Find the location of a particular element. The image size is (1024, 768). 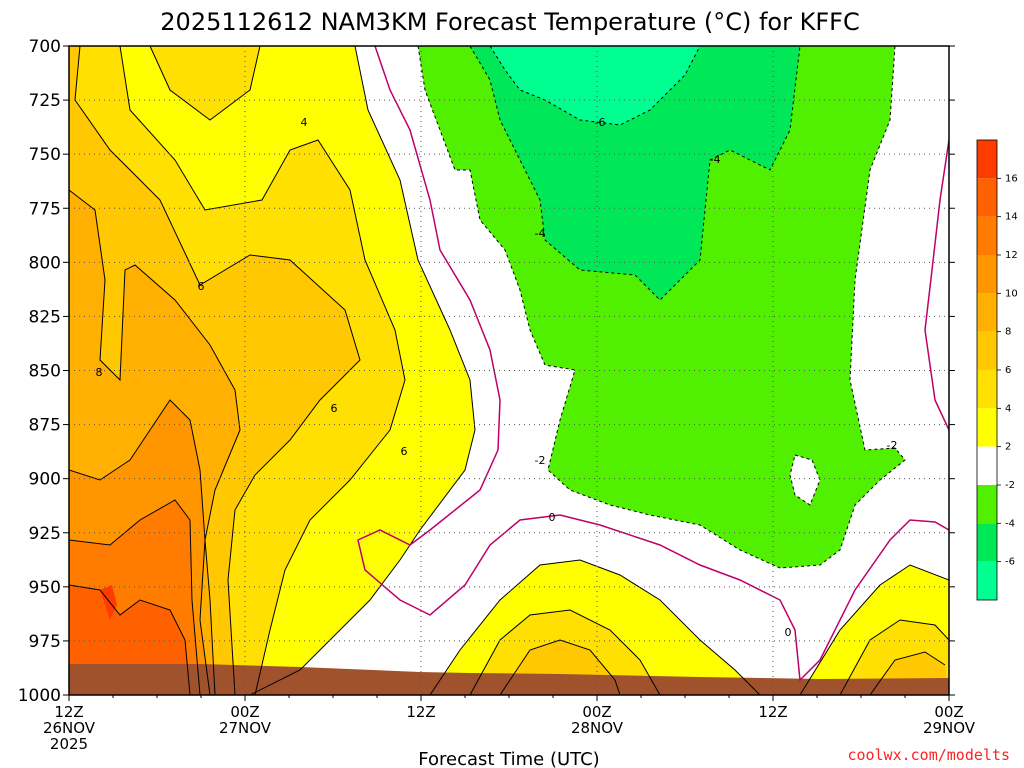

y-tick-label: 925 is located at coordinates (45, 534).